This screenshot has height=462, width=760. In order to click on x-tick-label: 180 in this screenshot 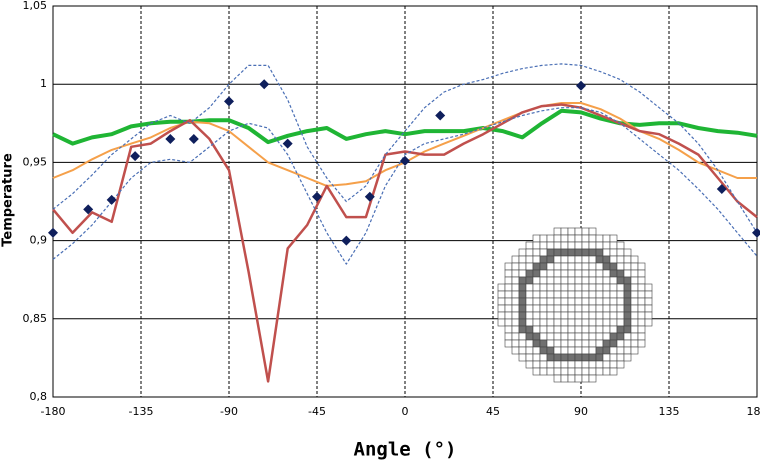, I will do `click(753, 411)`.